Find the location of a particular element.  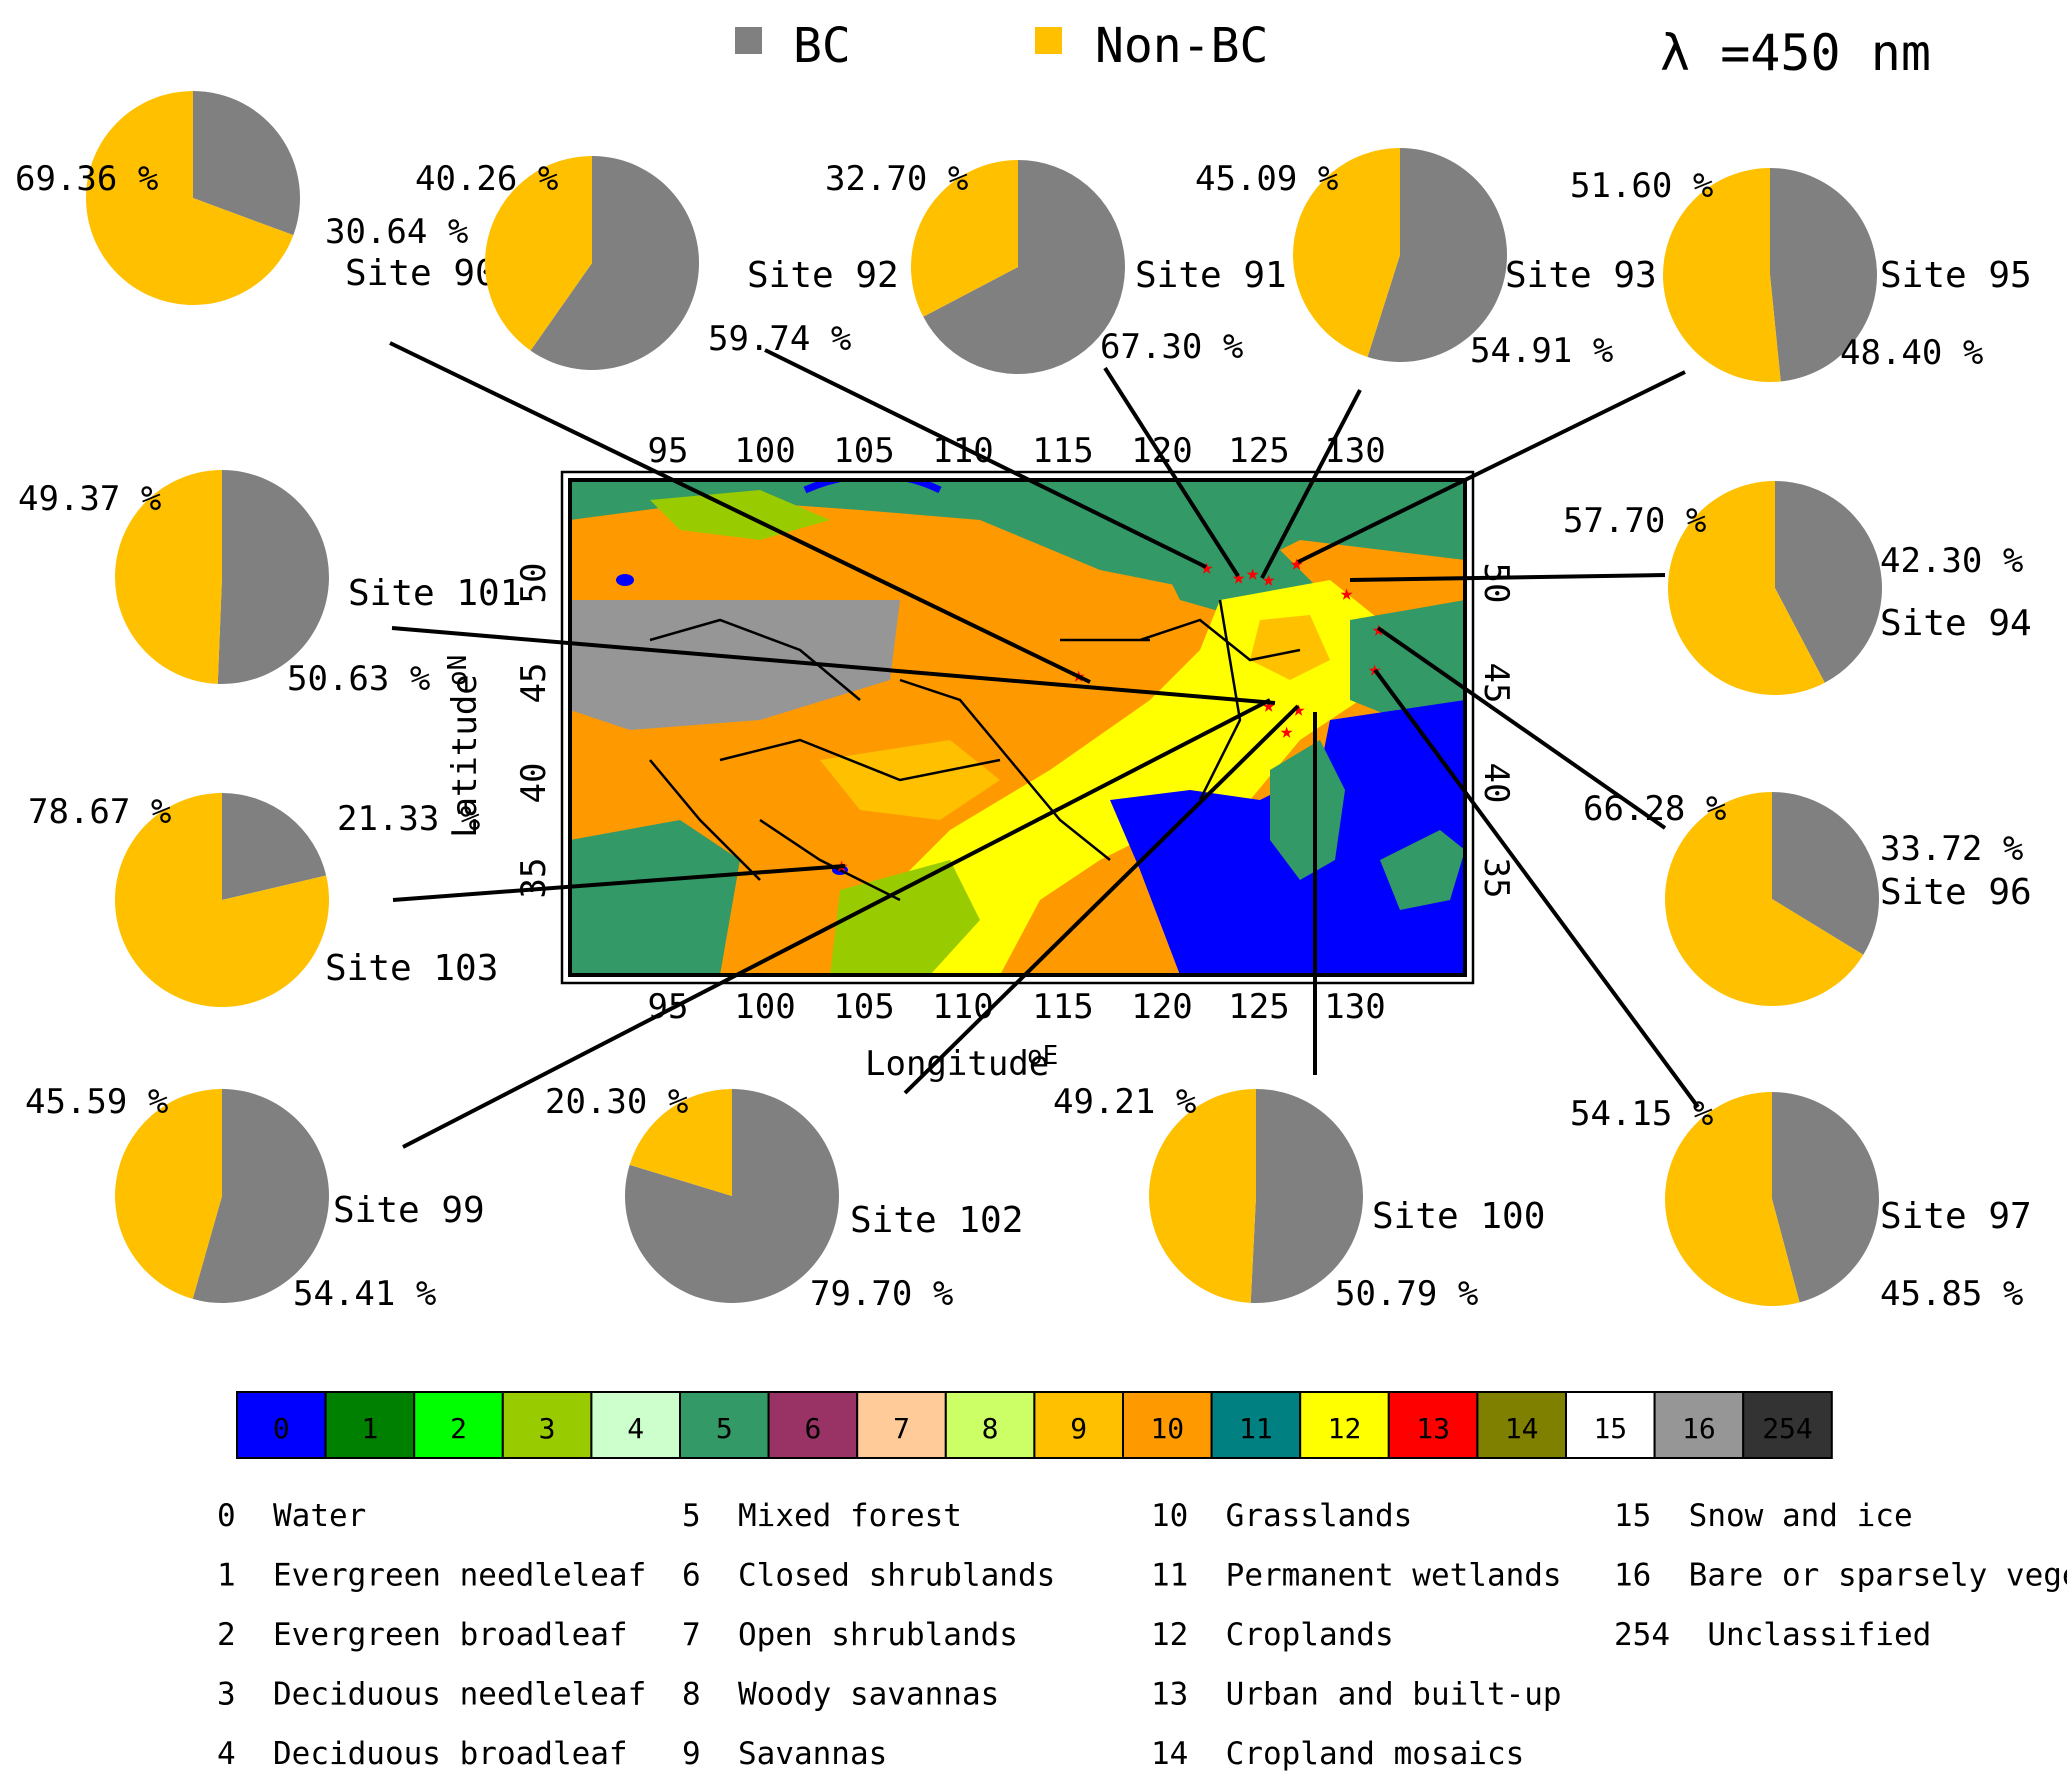

landcover-legend-item: 1 Evergreen needleleaf is located at coordinates (431, 1576).